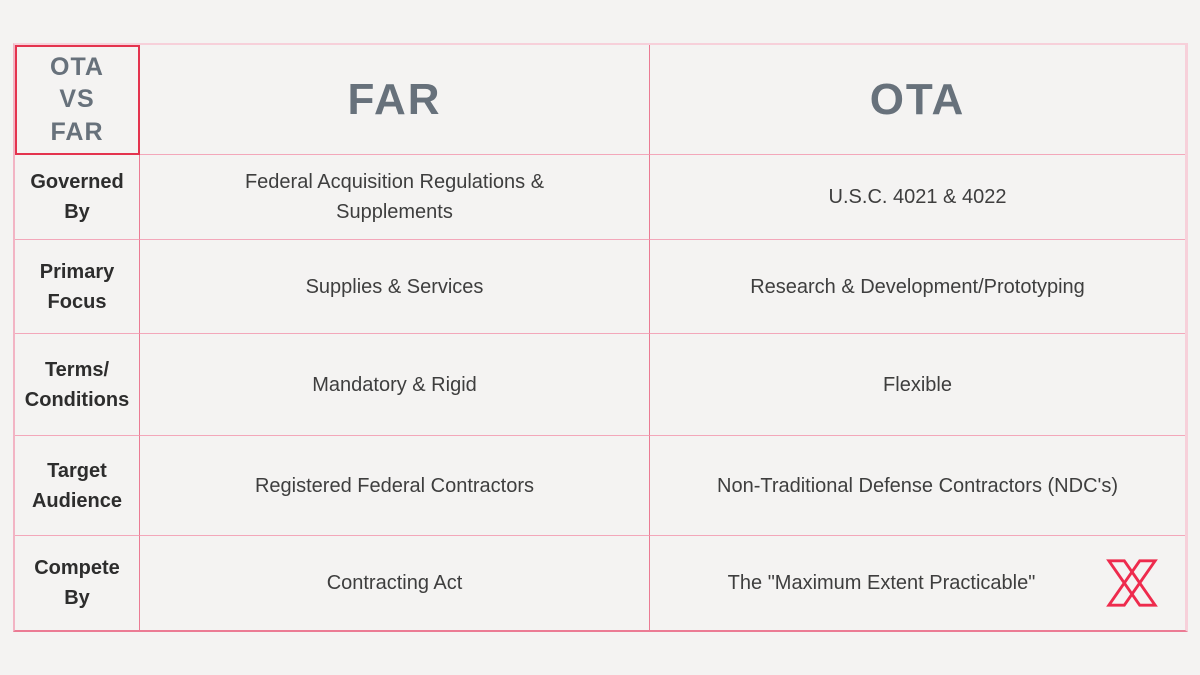  Describe the element at coordinates (77, 66) in the screenshot. I see `corner-title-line: OTA` at that location.